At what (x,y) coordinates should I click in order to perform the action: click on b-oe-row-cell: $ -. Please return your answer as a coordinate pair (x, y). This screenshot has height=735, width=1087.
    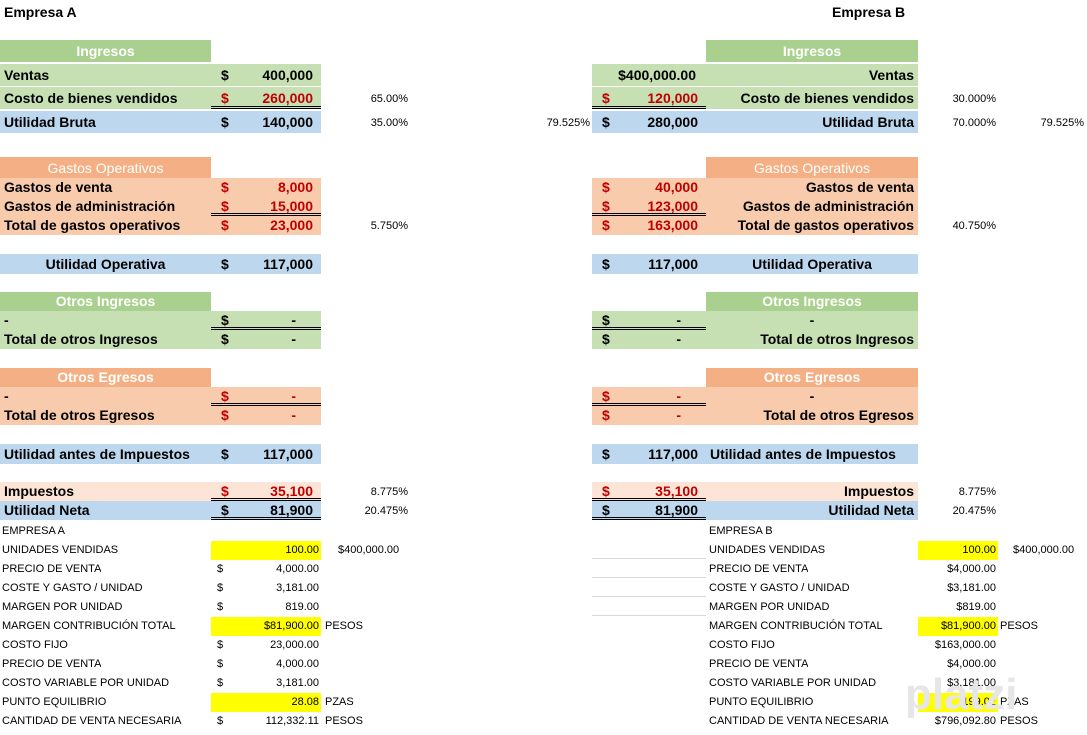
    Looking at the image, I should click on (649, 396).